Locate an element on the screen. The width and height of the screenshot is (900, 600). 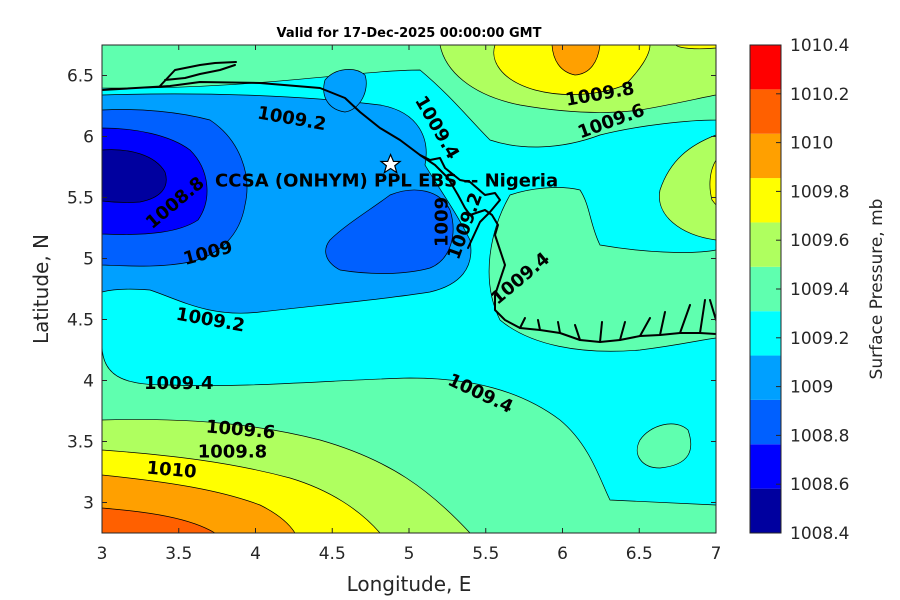
y-tick-label: 4 is located at coordinates (88, 382).